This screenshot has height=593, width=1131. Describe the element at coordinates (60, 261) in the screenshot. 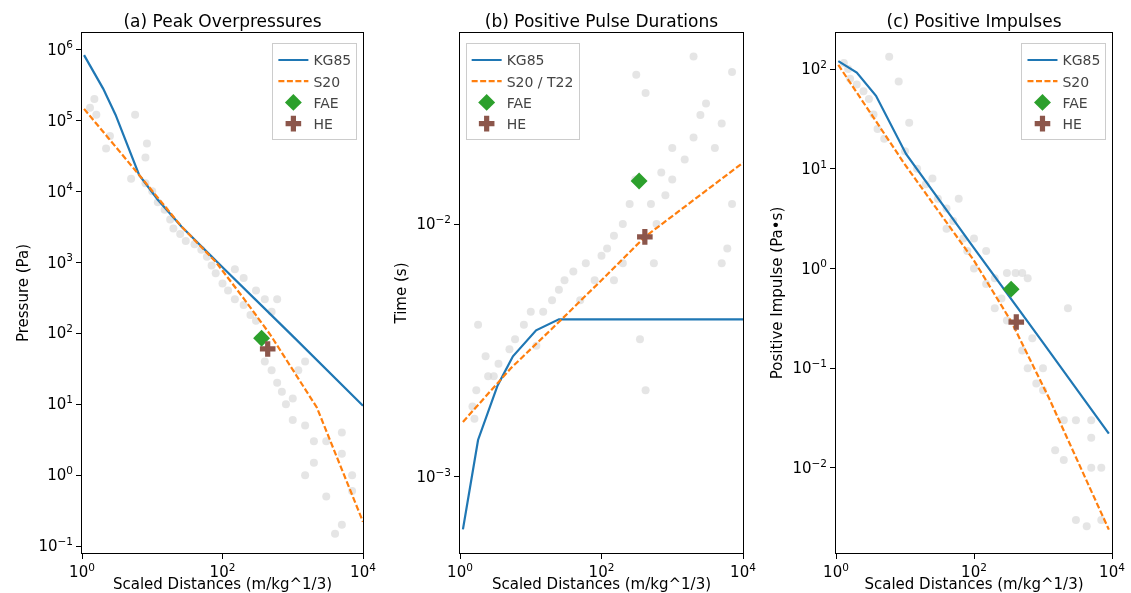

I see `y-tick-label: 10$^{3}$` at that location.